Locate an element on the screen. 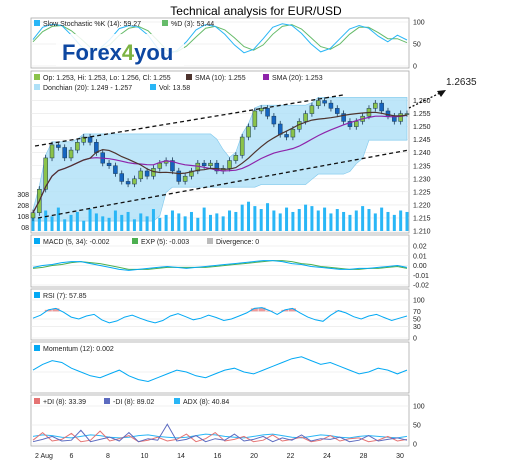 The image size is (512, 465). legend-swatch-momentum is located at coordinates (37, 348).